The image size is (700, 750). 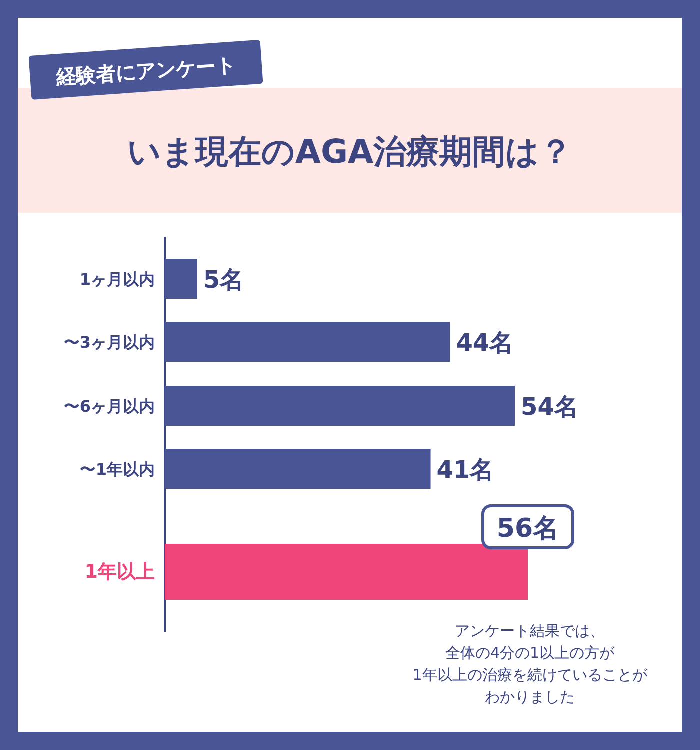 I want to click on y-tick-label: 〜6ヶ月以内, so click(x=109, y=406).